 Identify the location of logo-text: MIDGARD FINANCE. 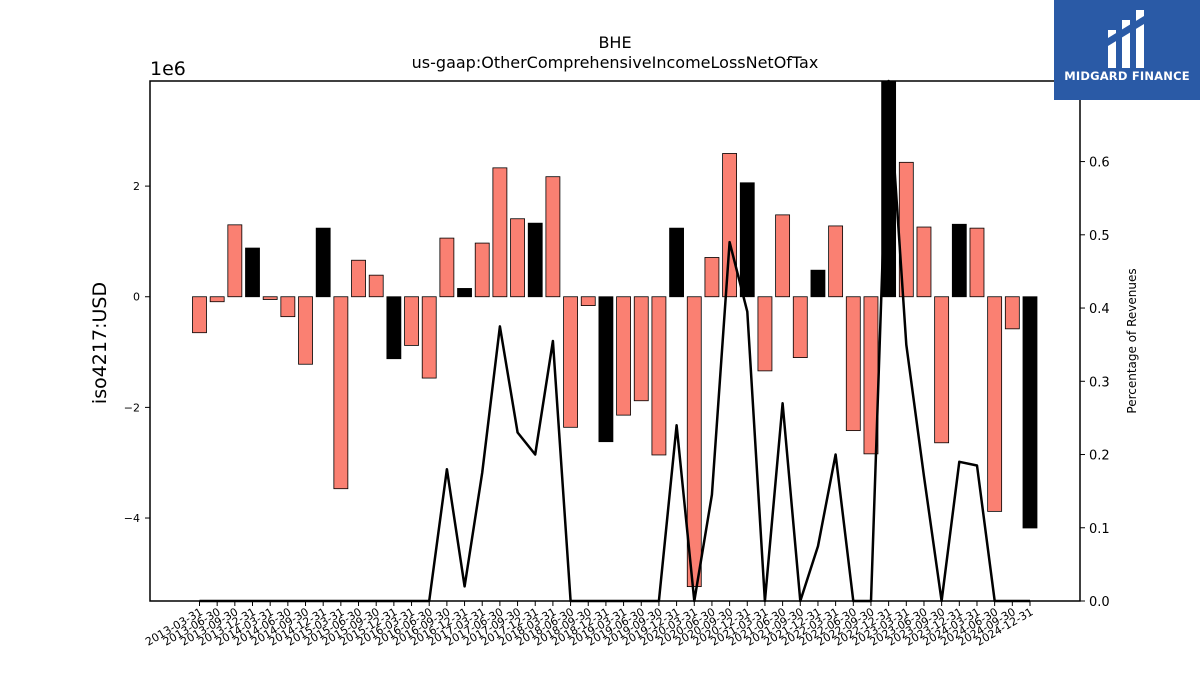
(1127, 76).